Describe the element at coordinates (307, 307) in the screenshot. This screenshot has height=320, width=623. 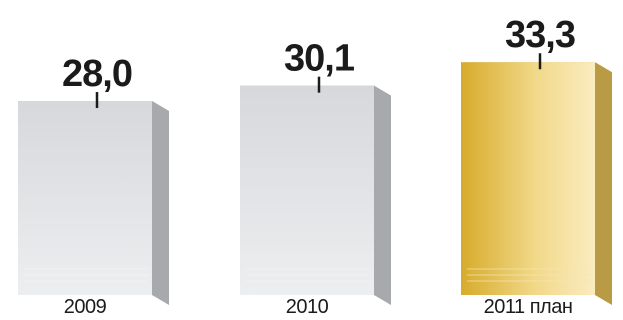
I see `category-label: 2010` at that location.